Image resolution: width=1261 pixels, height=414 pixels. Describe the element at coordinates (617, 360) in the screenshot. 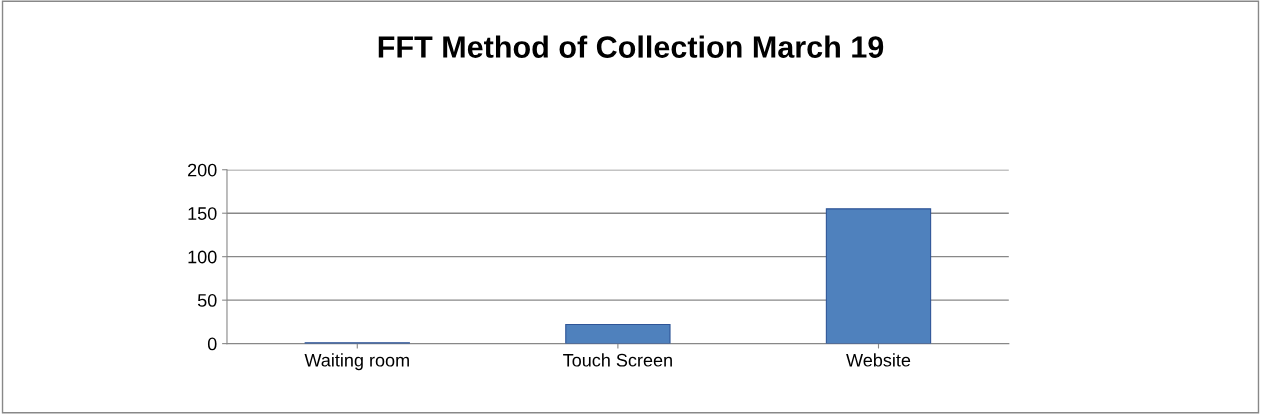

I see `x-tick-label: Touch Screen` at that location.